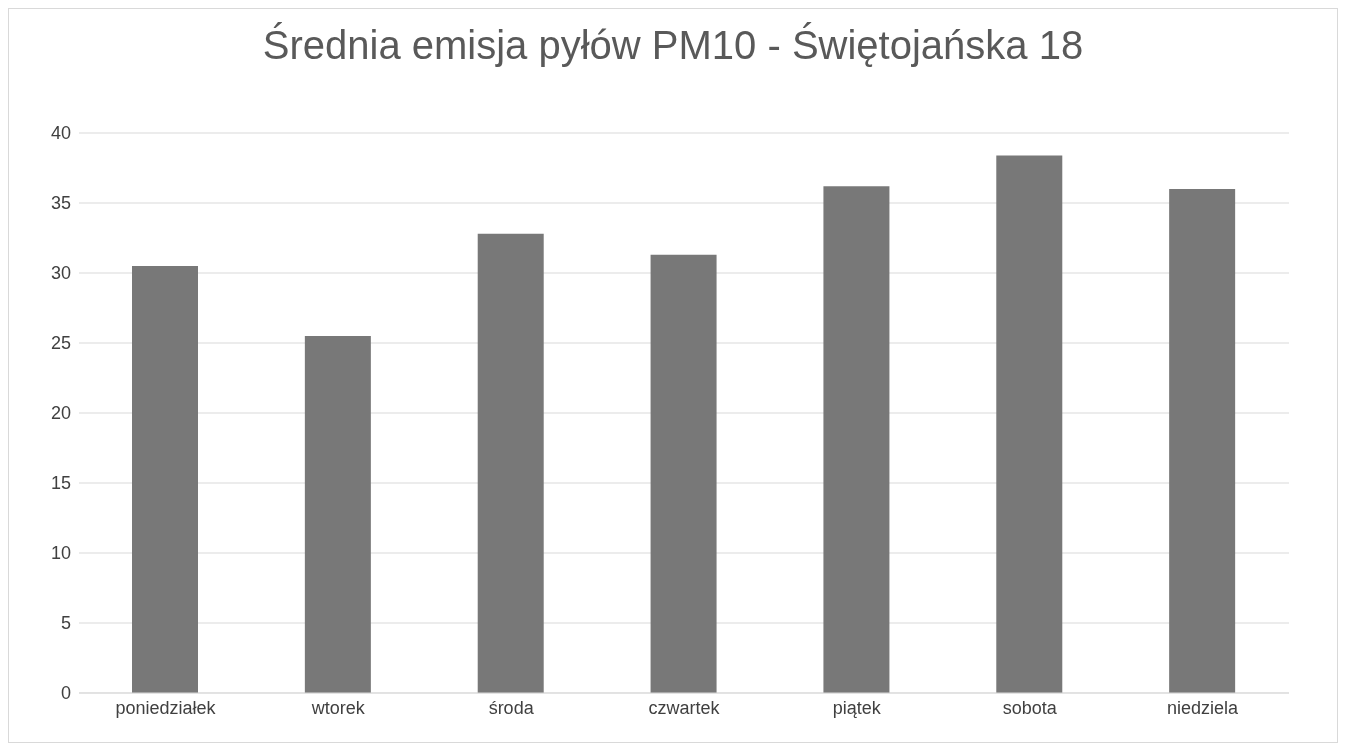 Image resolution: width=1348 pixels, height=753 pixels. I want to click on x-tick-label: wtorek, so click(338, 707).